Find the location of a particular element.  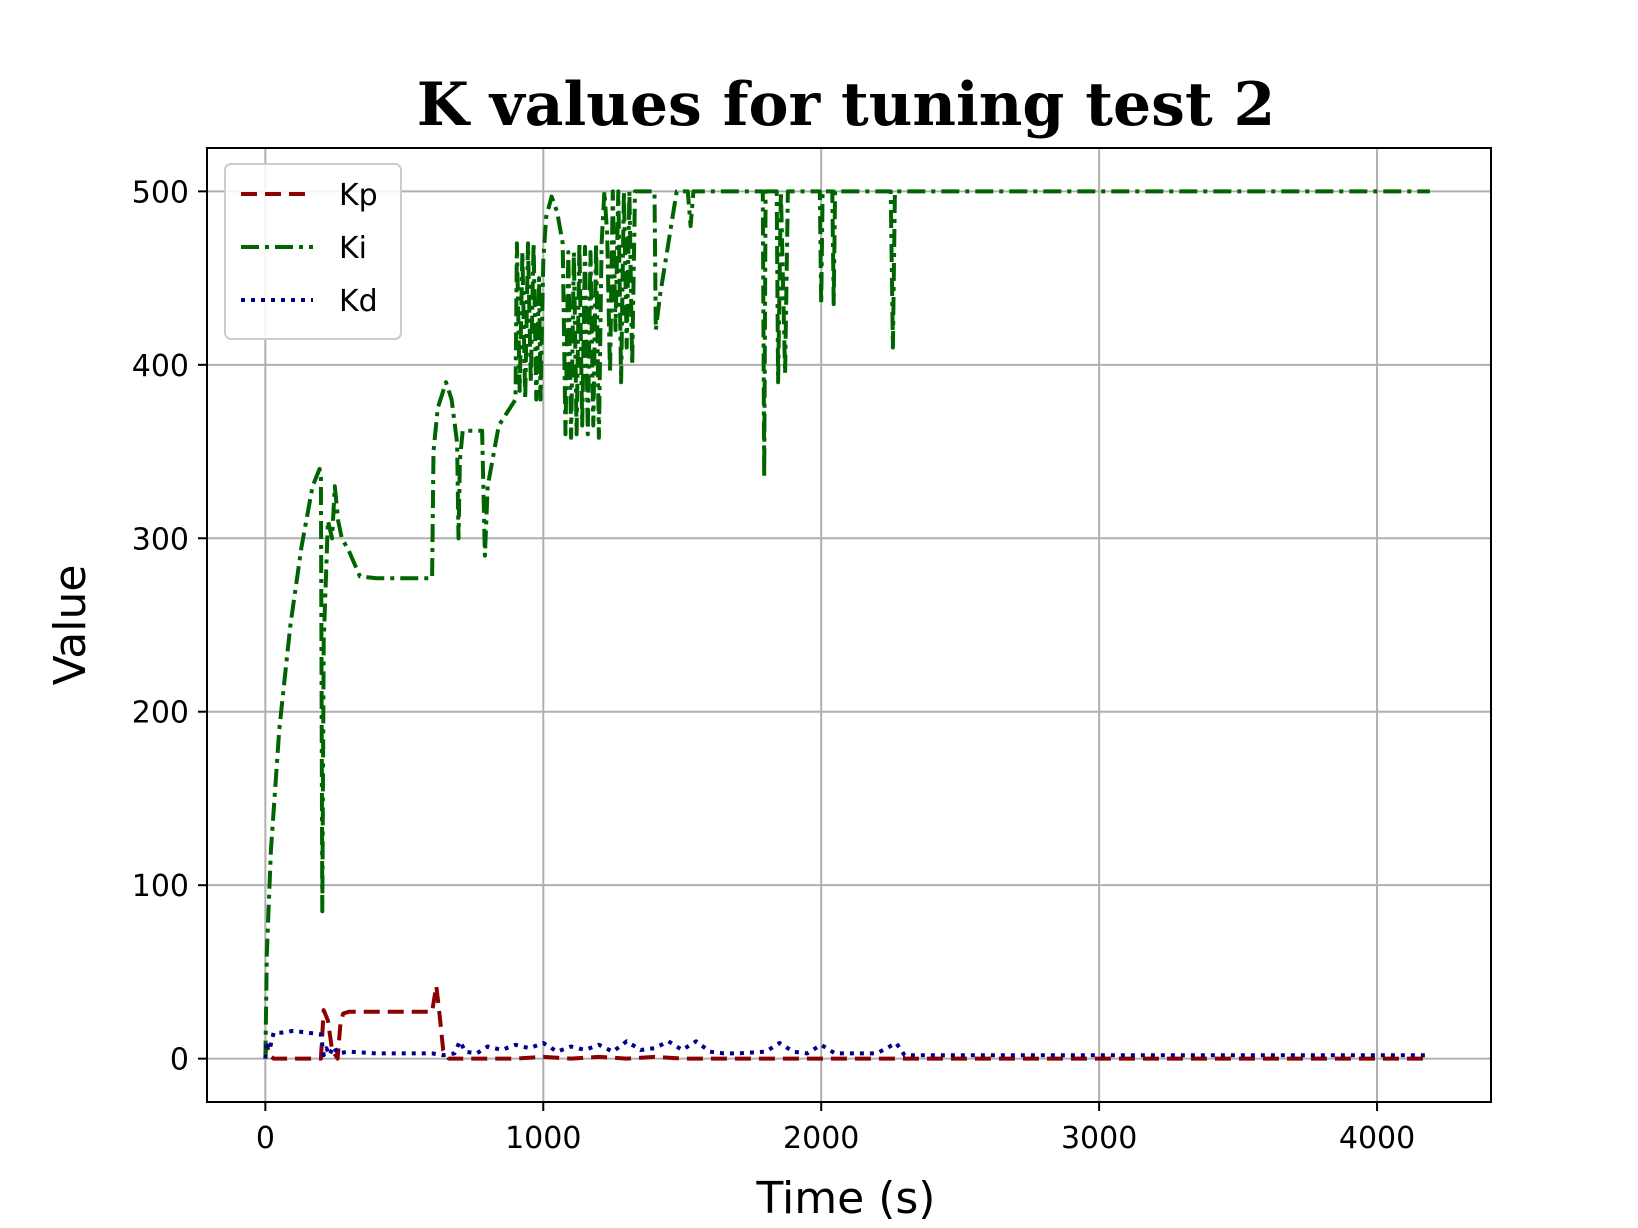

y-tick-label: 400 is located at coordinates (160, 366).